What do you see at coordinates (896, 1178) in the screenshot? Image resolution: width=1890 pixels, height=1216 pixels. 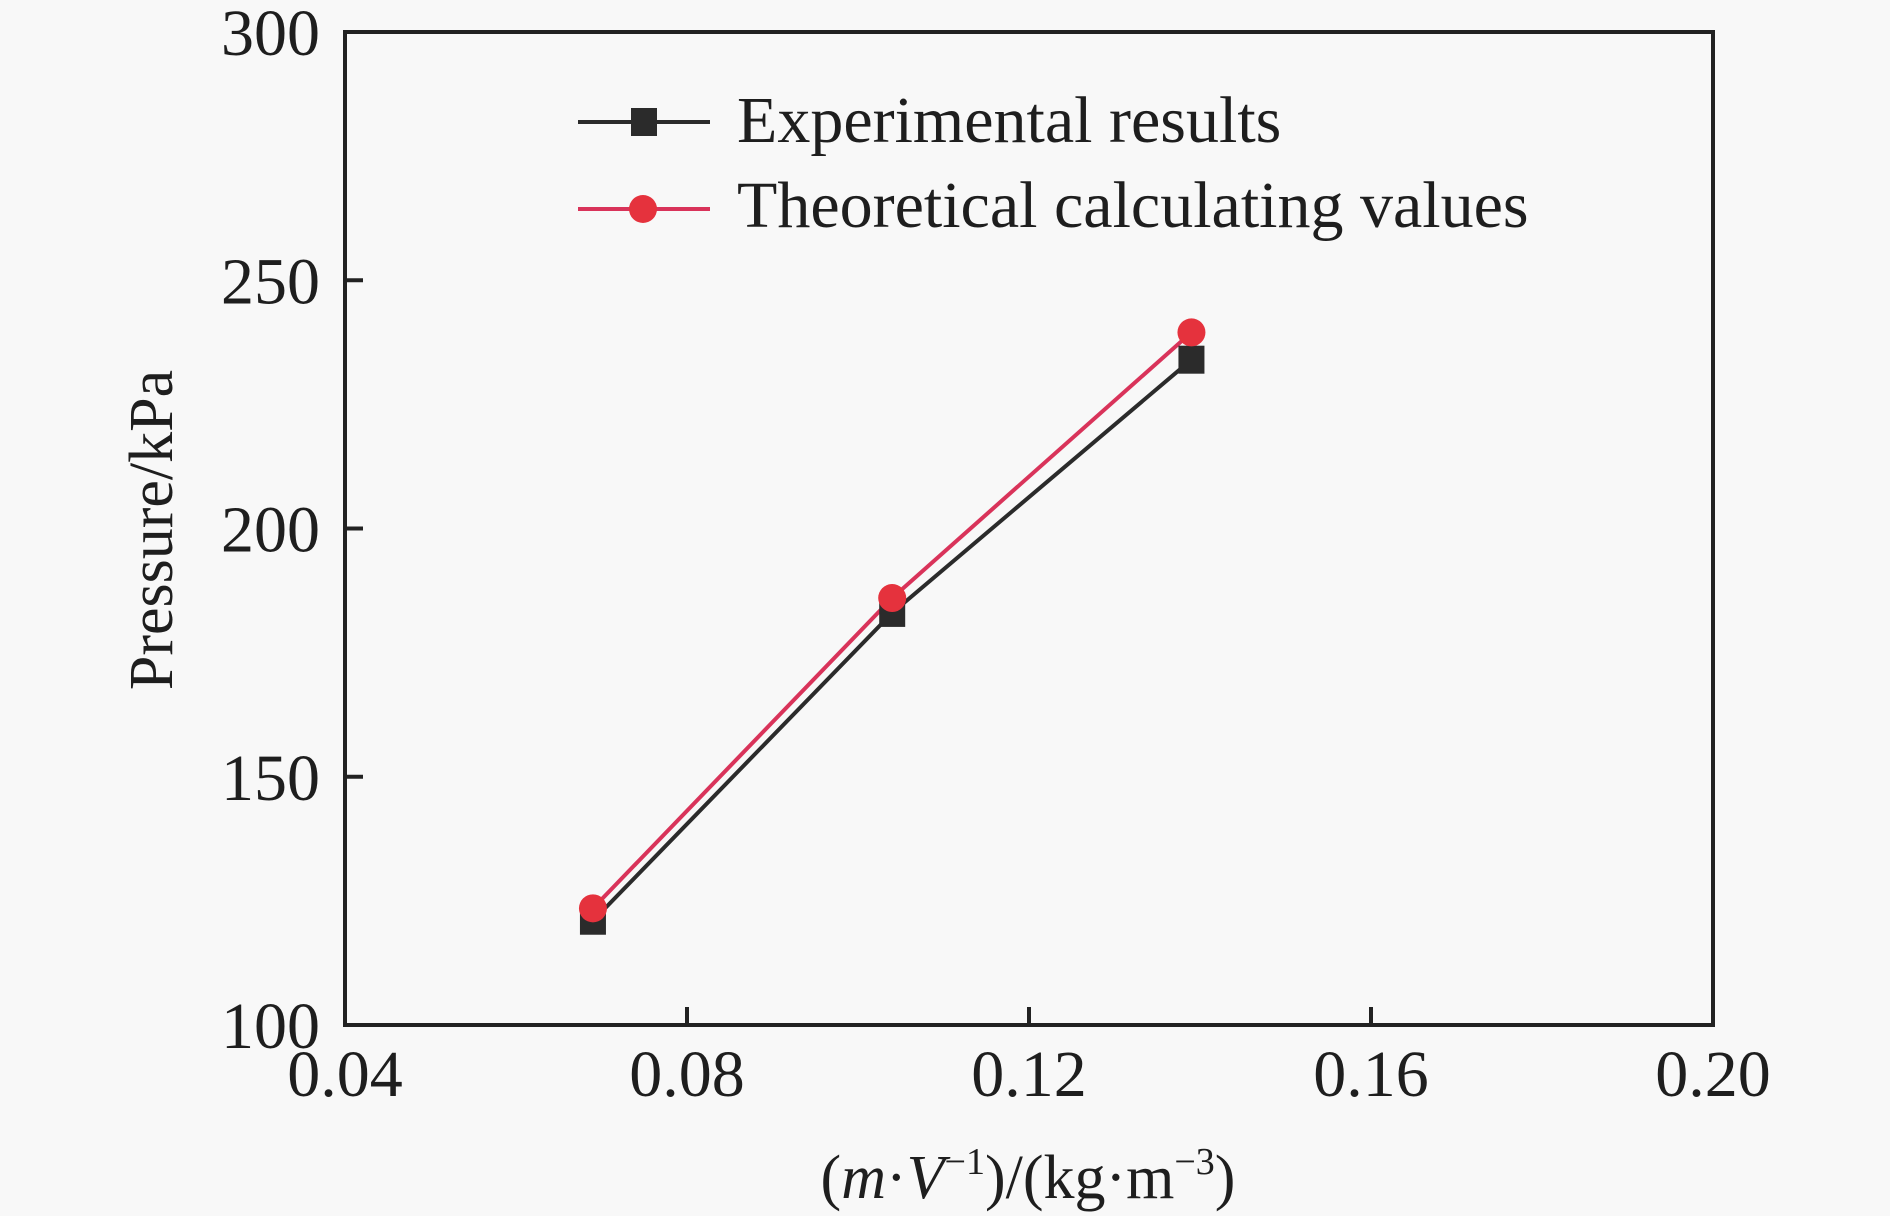 I see `x-axis-title-part: ·` at bounding box center [896, 1178].